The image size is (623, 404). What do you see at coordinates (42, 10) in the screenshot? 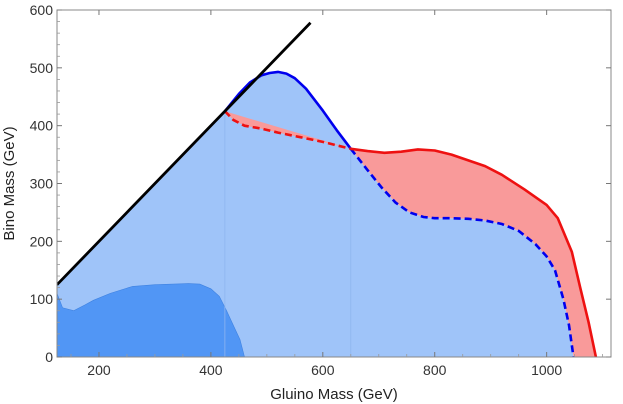
I see `y-tick-label-600: 600` at bounding box center [42, 10].